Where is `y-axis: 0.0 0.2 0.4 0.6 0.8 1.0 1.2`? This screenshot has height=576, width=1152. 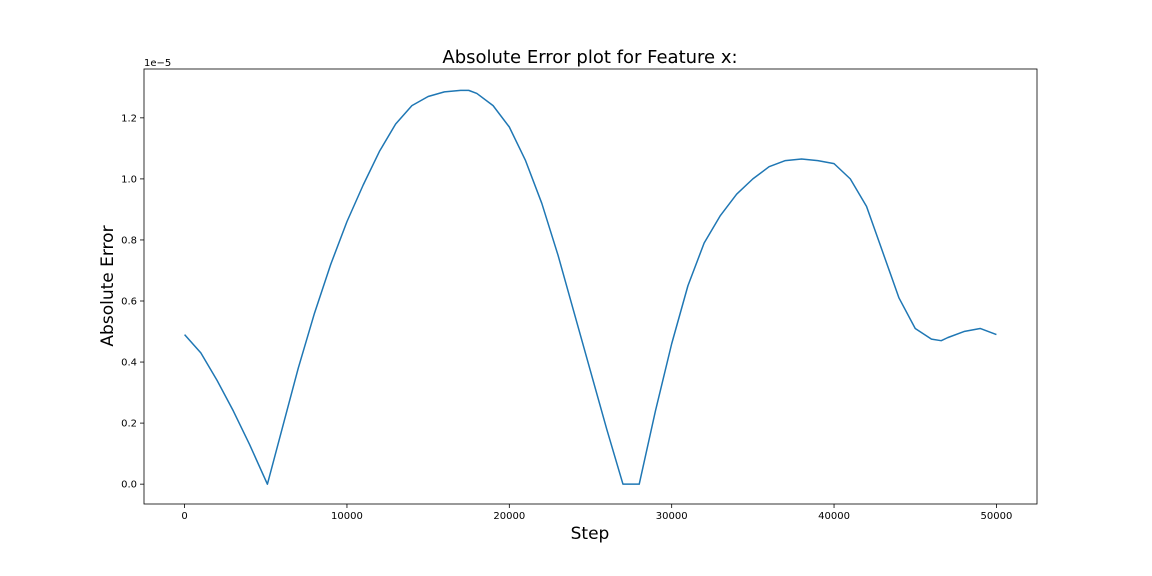
y-axis: 0.0 0.2 0.4 0.6 0.8 1.0 1.2 is located at coordinates (132, 302).